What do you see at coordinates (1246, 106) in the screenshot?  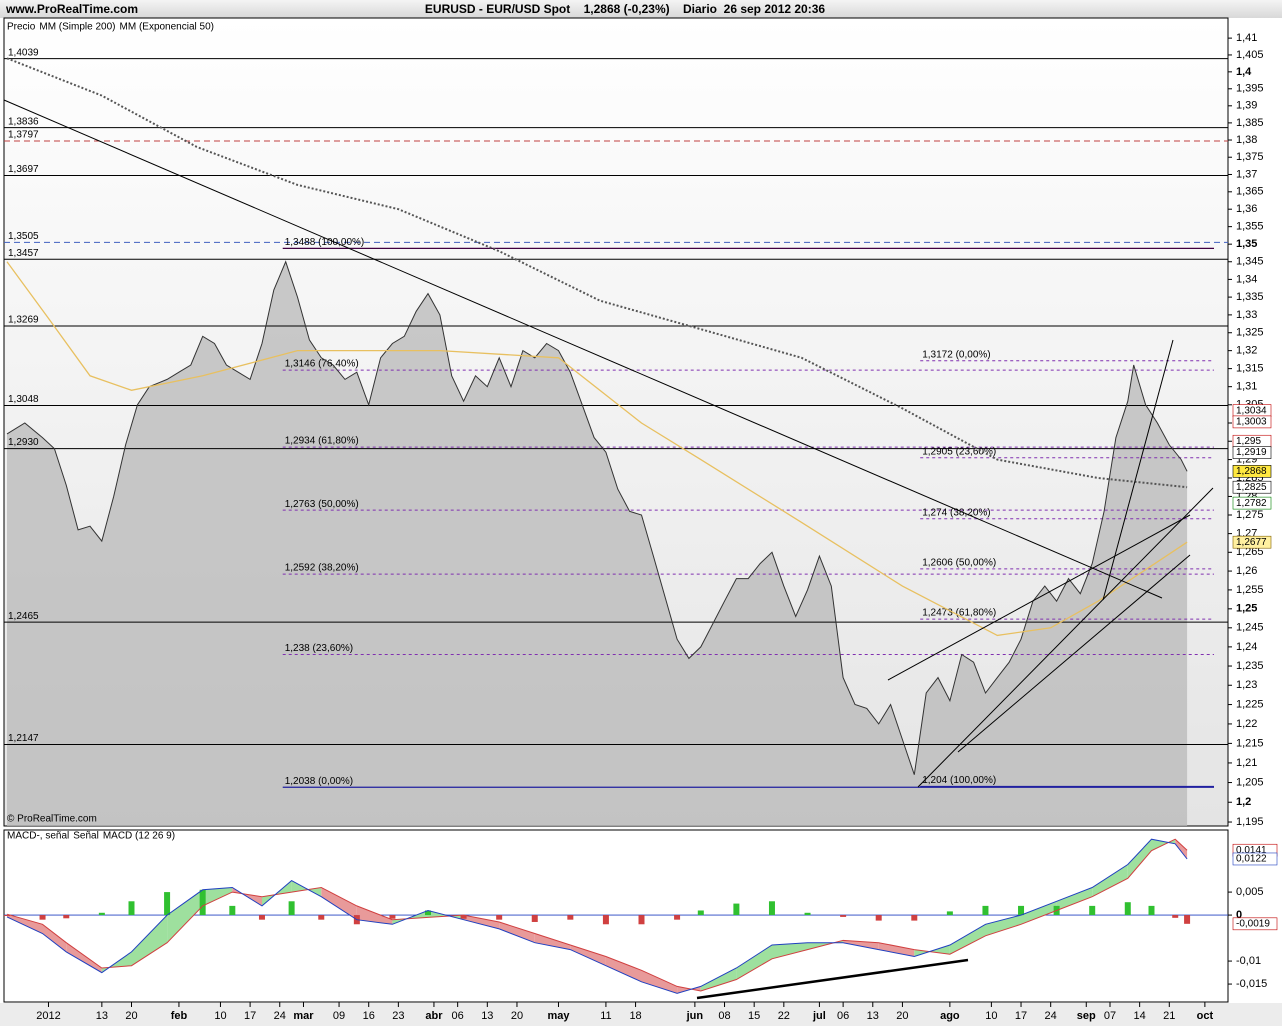 I see `y-tick-label: 1,39` at bounding box center [1246, 106].